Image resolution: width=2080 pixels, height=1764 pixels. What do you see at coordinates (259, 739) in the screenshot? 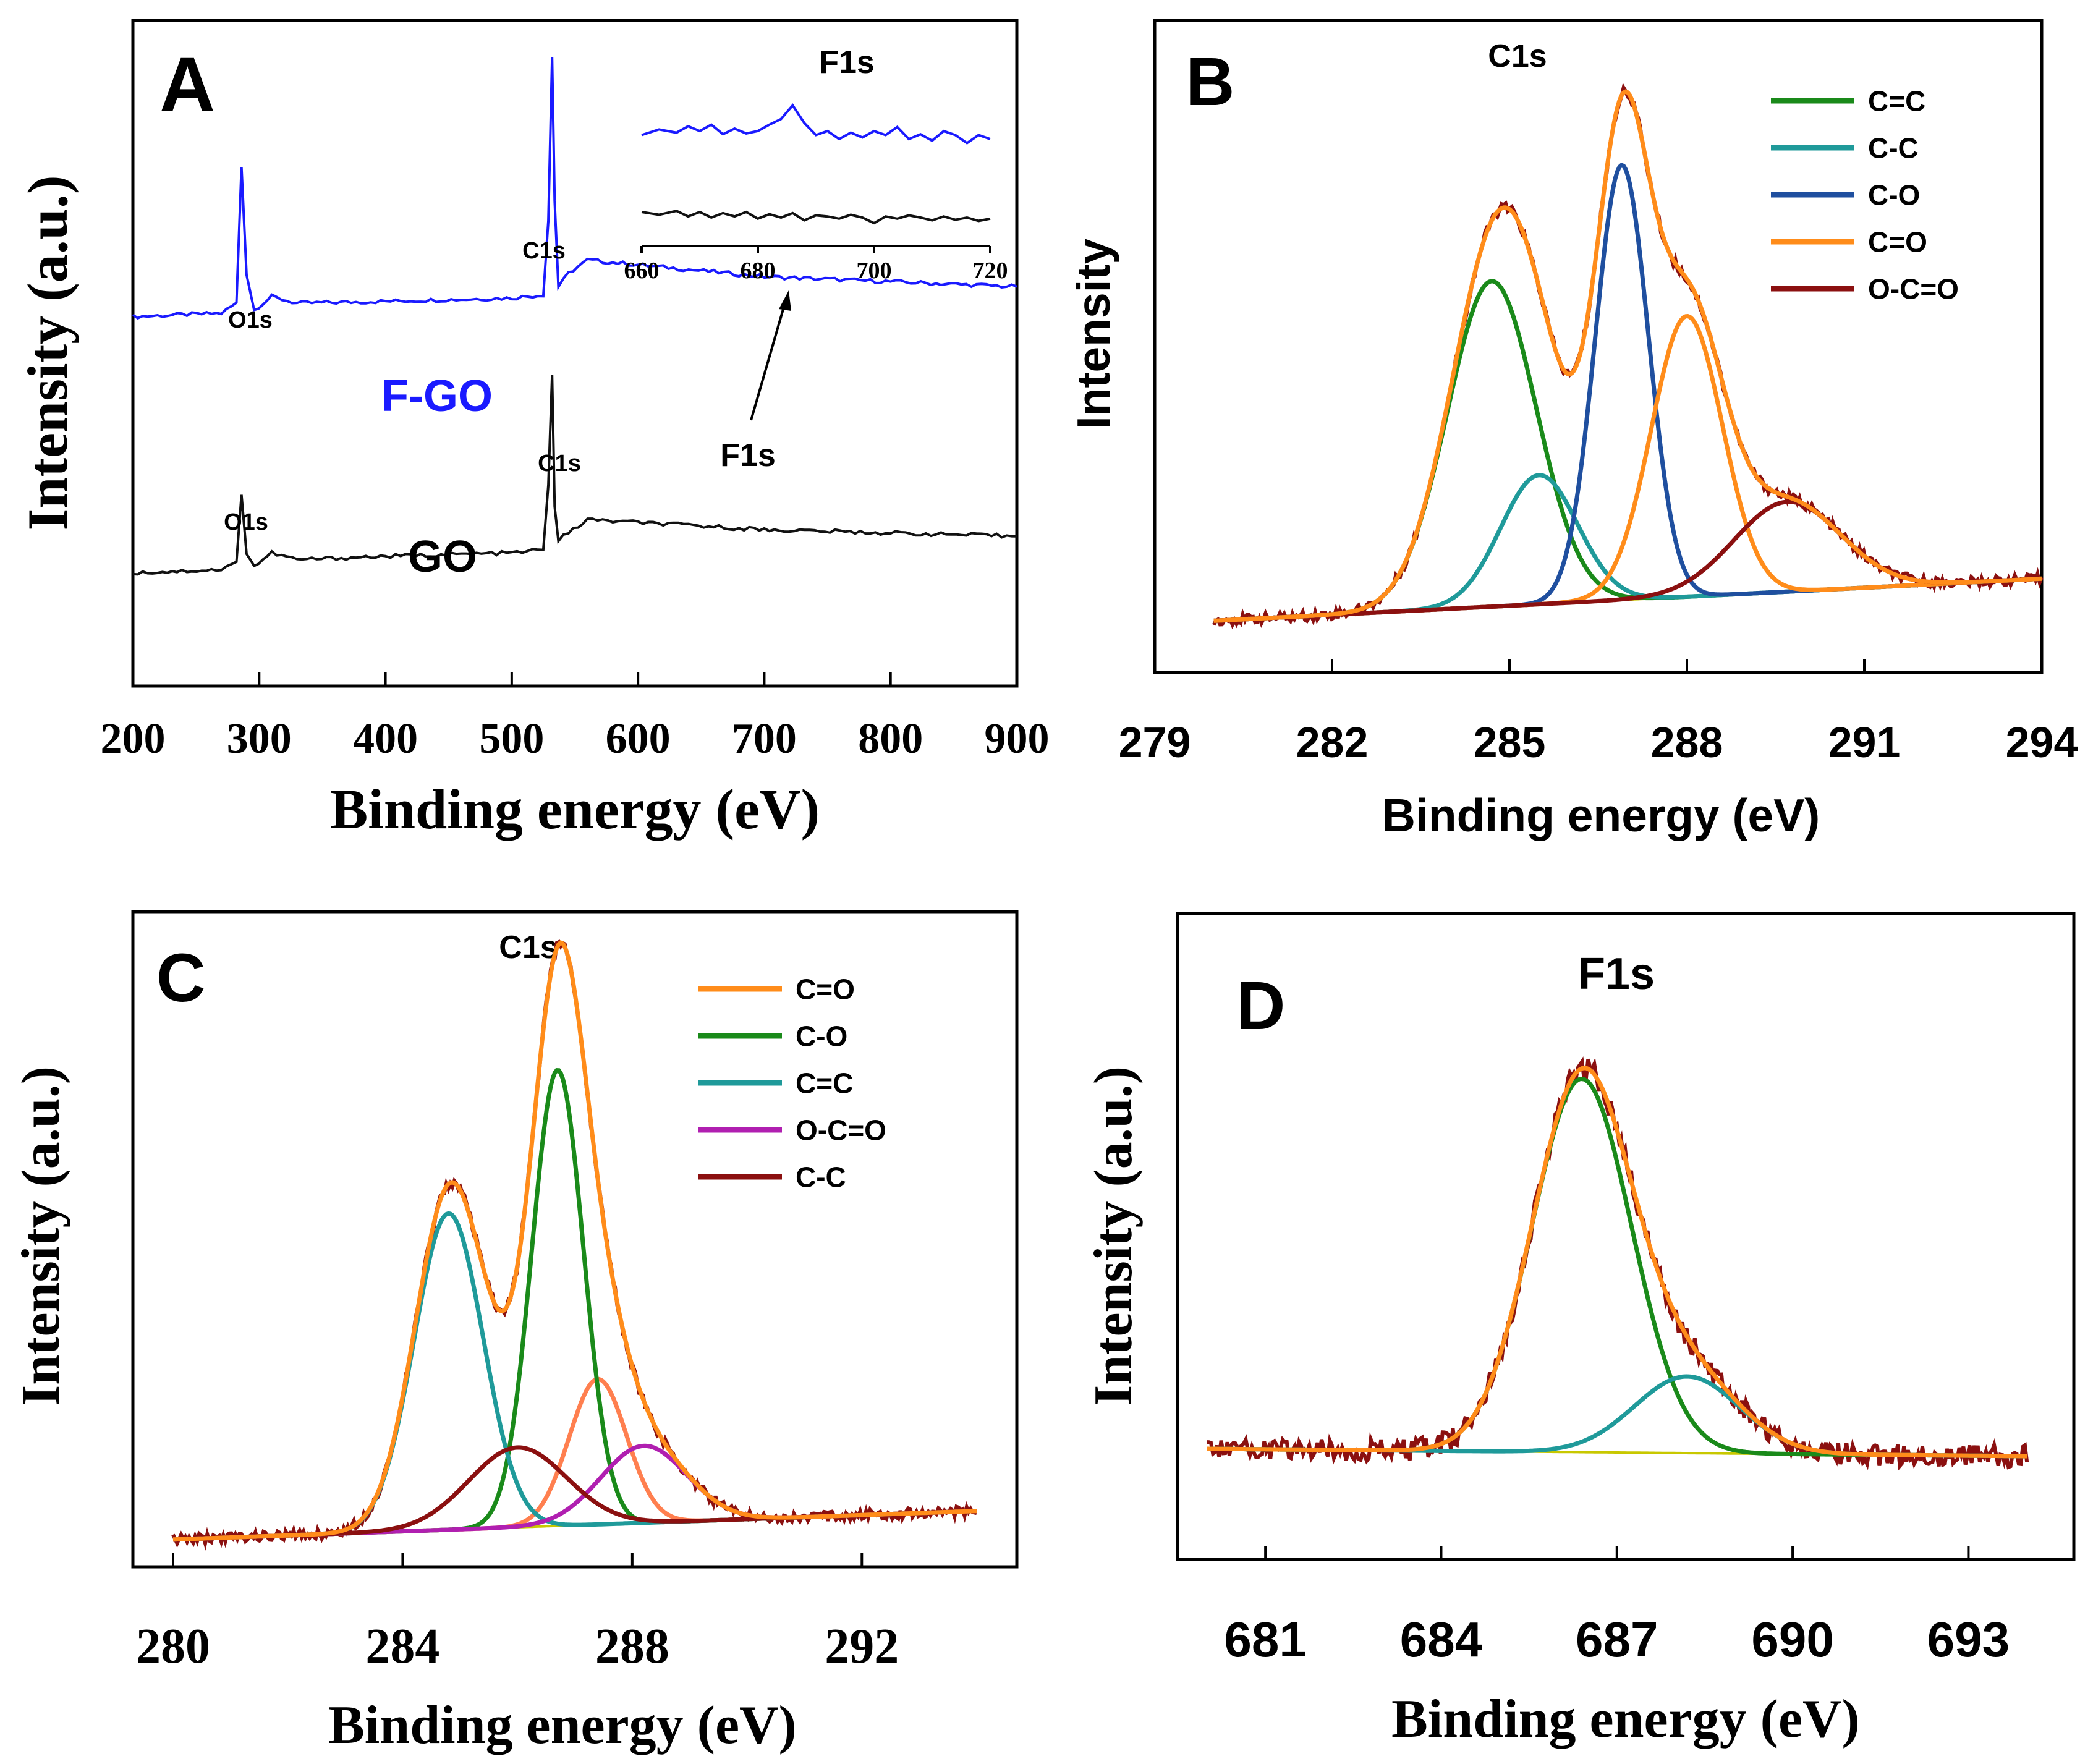
I see `panel-a-tick-label-300: 300` at bounding box center [259, 739].